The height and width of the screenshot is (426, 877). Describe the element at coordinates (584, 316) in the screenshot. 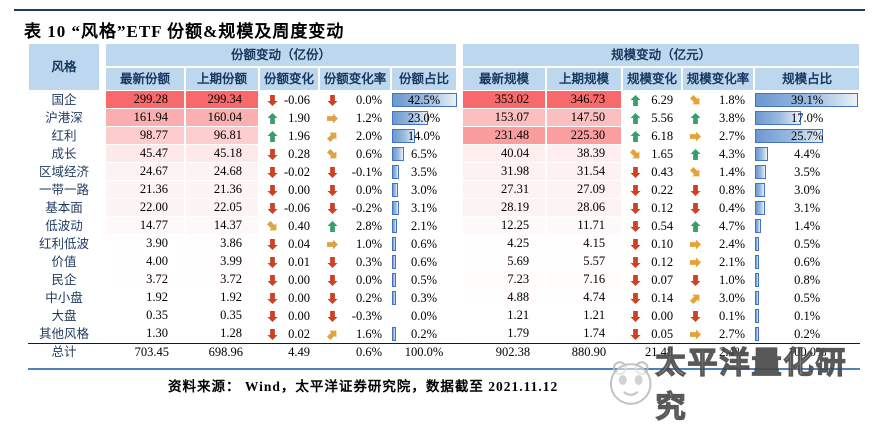

I see `cell-scale-prev: 1.21` at that location.